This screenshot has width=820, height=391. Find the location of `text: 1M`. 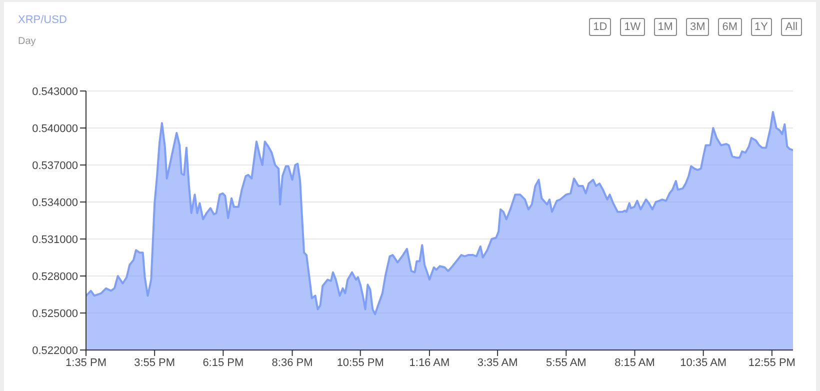

text: 1M is located at coordinates (665, 27).